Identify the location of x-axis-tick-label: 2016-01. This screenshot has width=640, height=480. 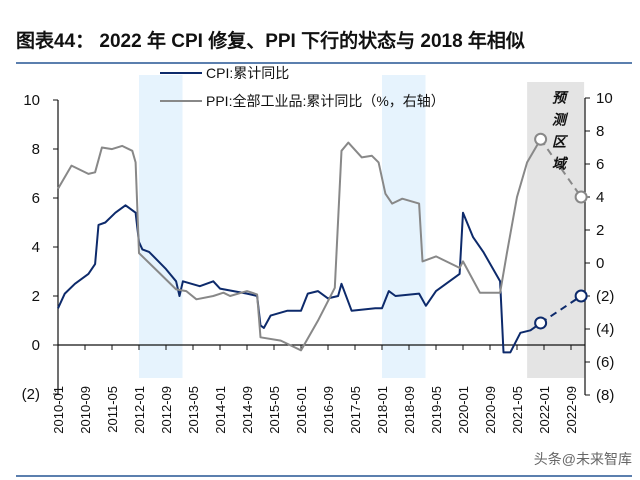
(301, 410).